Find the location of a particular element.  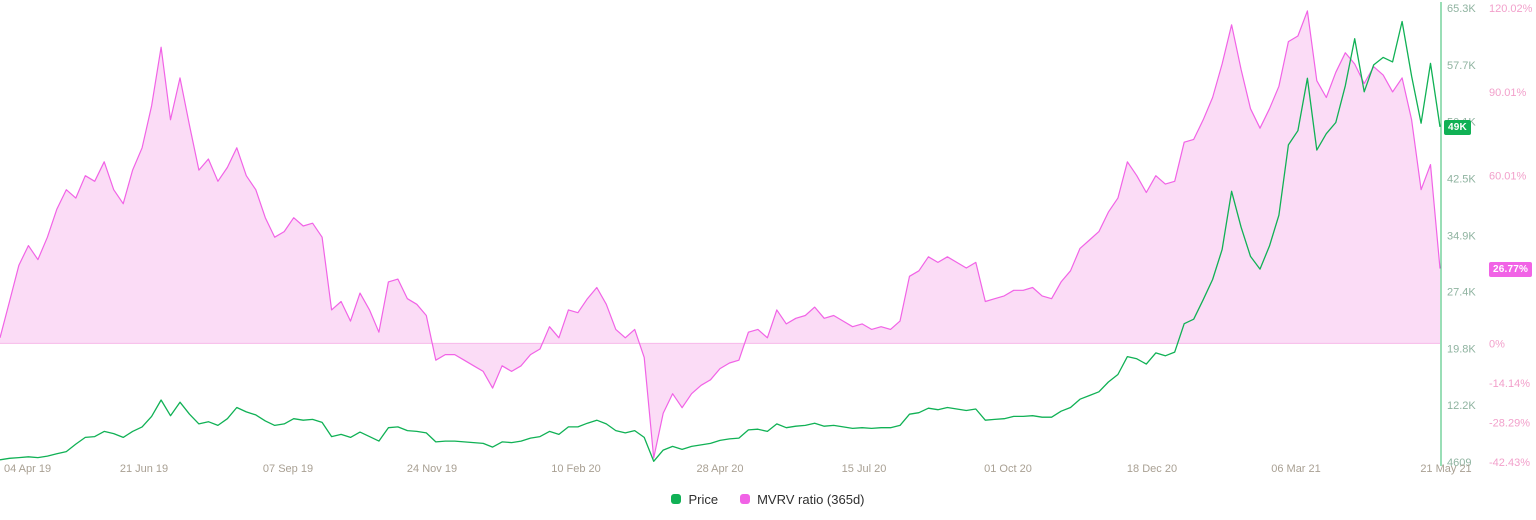

price-axis-tick: 4609 is located at coordinates (1459, 463).